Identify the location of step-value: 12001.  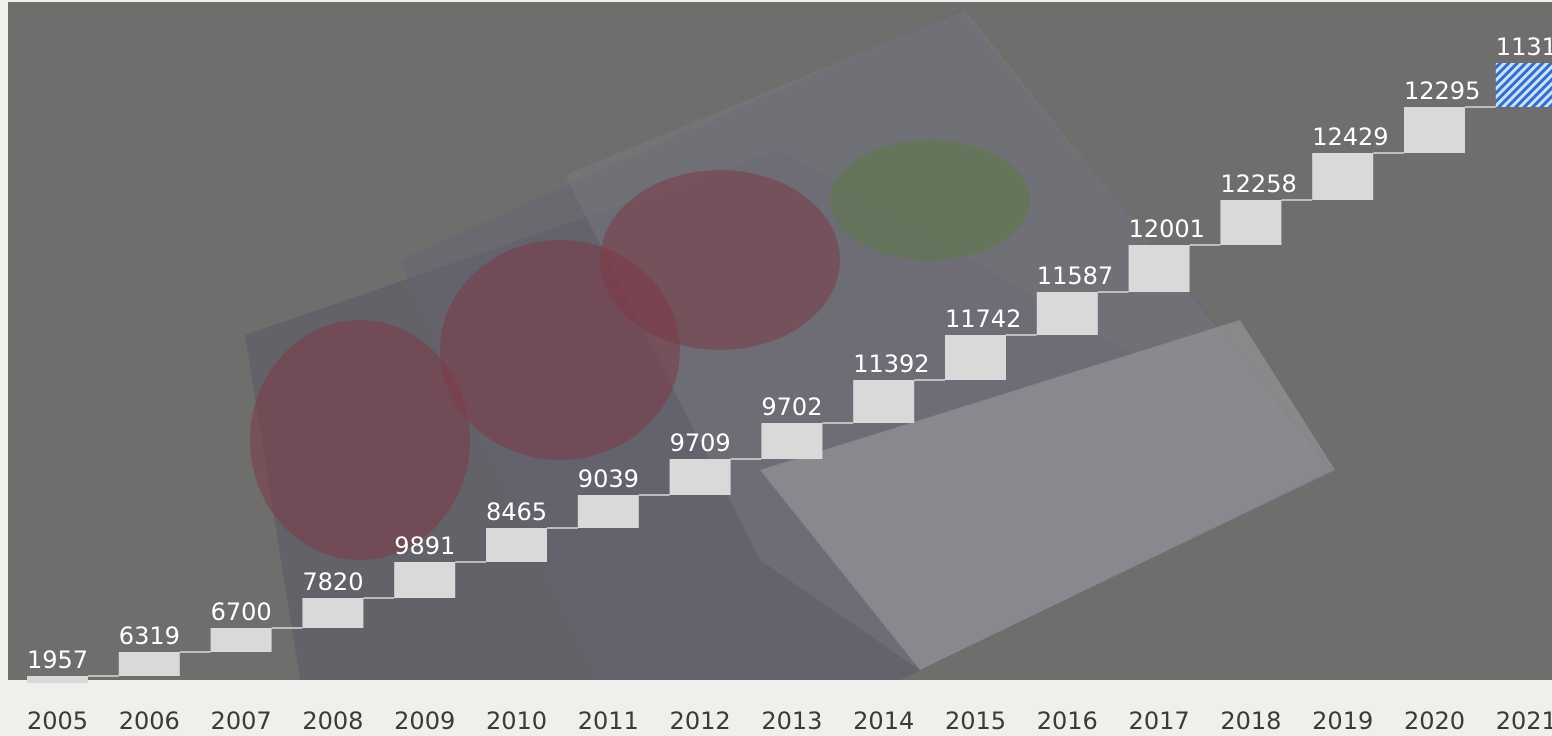
(1167, 229).